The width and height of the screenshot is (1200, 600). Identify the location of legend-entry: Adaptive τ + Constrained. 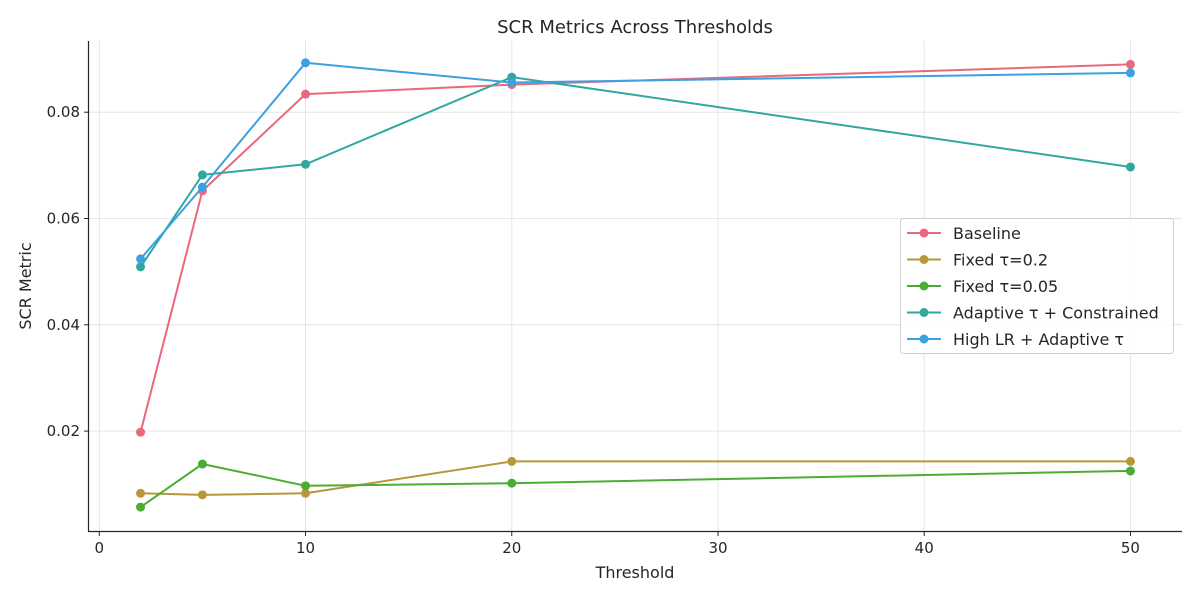
(1033, 313).